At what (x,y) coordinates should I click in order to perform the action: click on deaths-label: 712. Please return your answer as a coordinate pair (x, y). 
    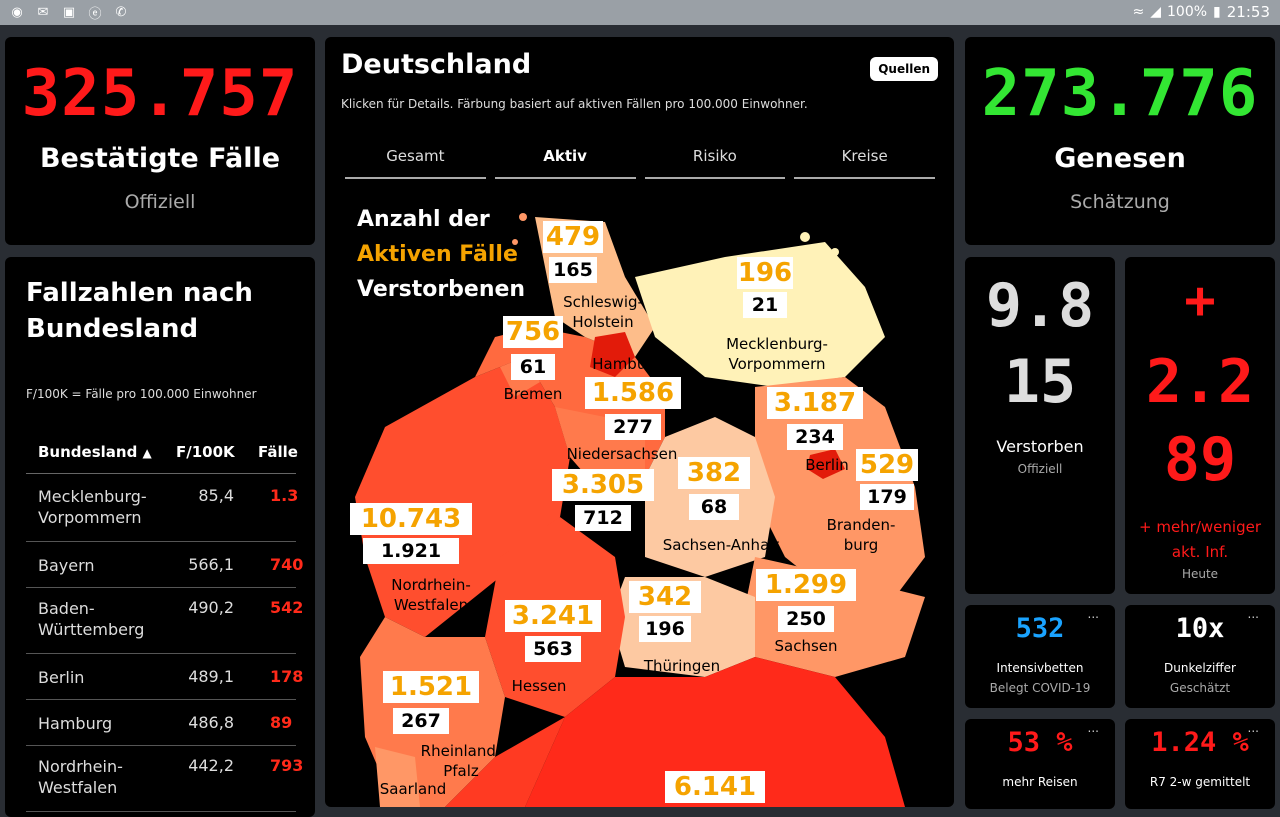
    Looking at the image, I should click on (603, 518).